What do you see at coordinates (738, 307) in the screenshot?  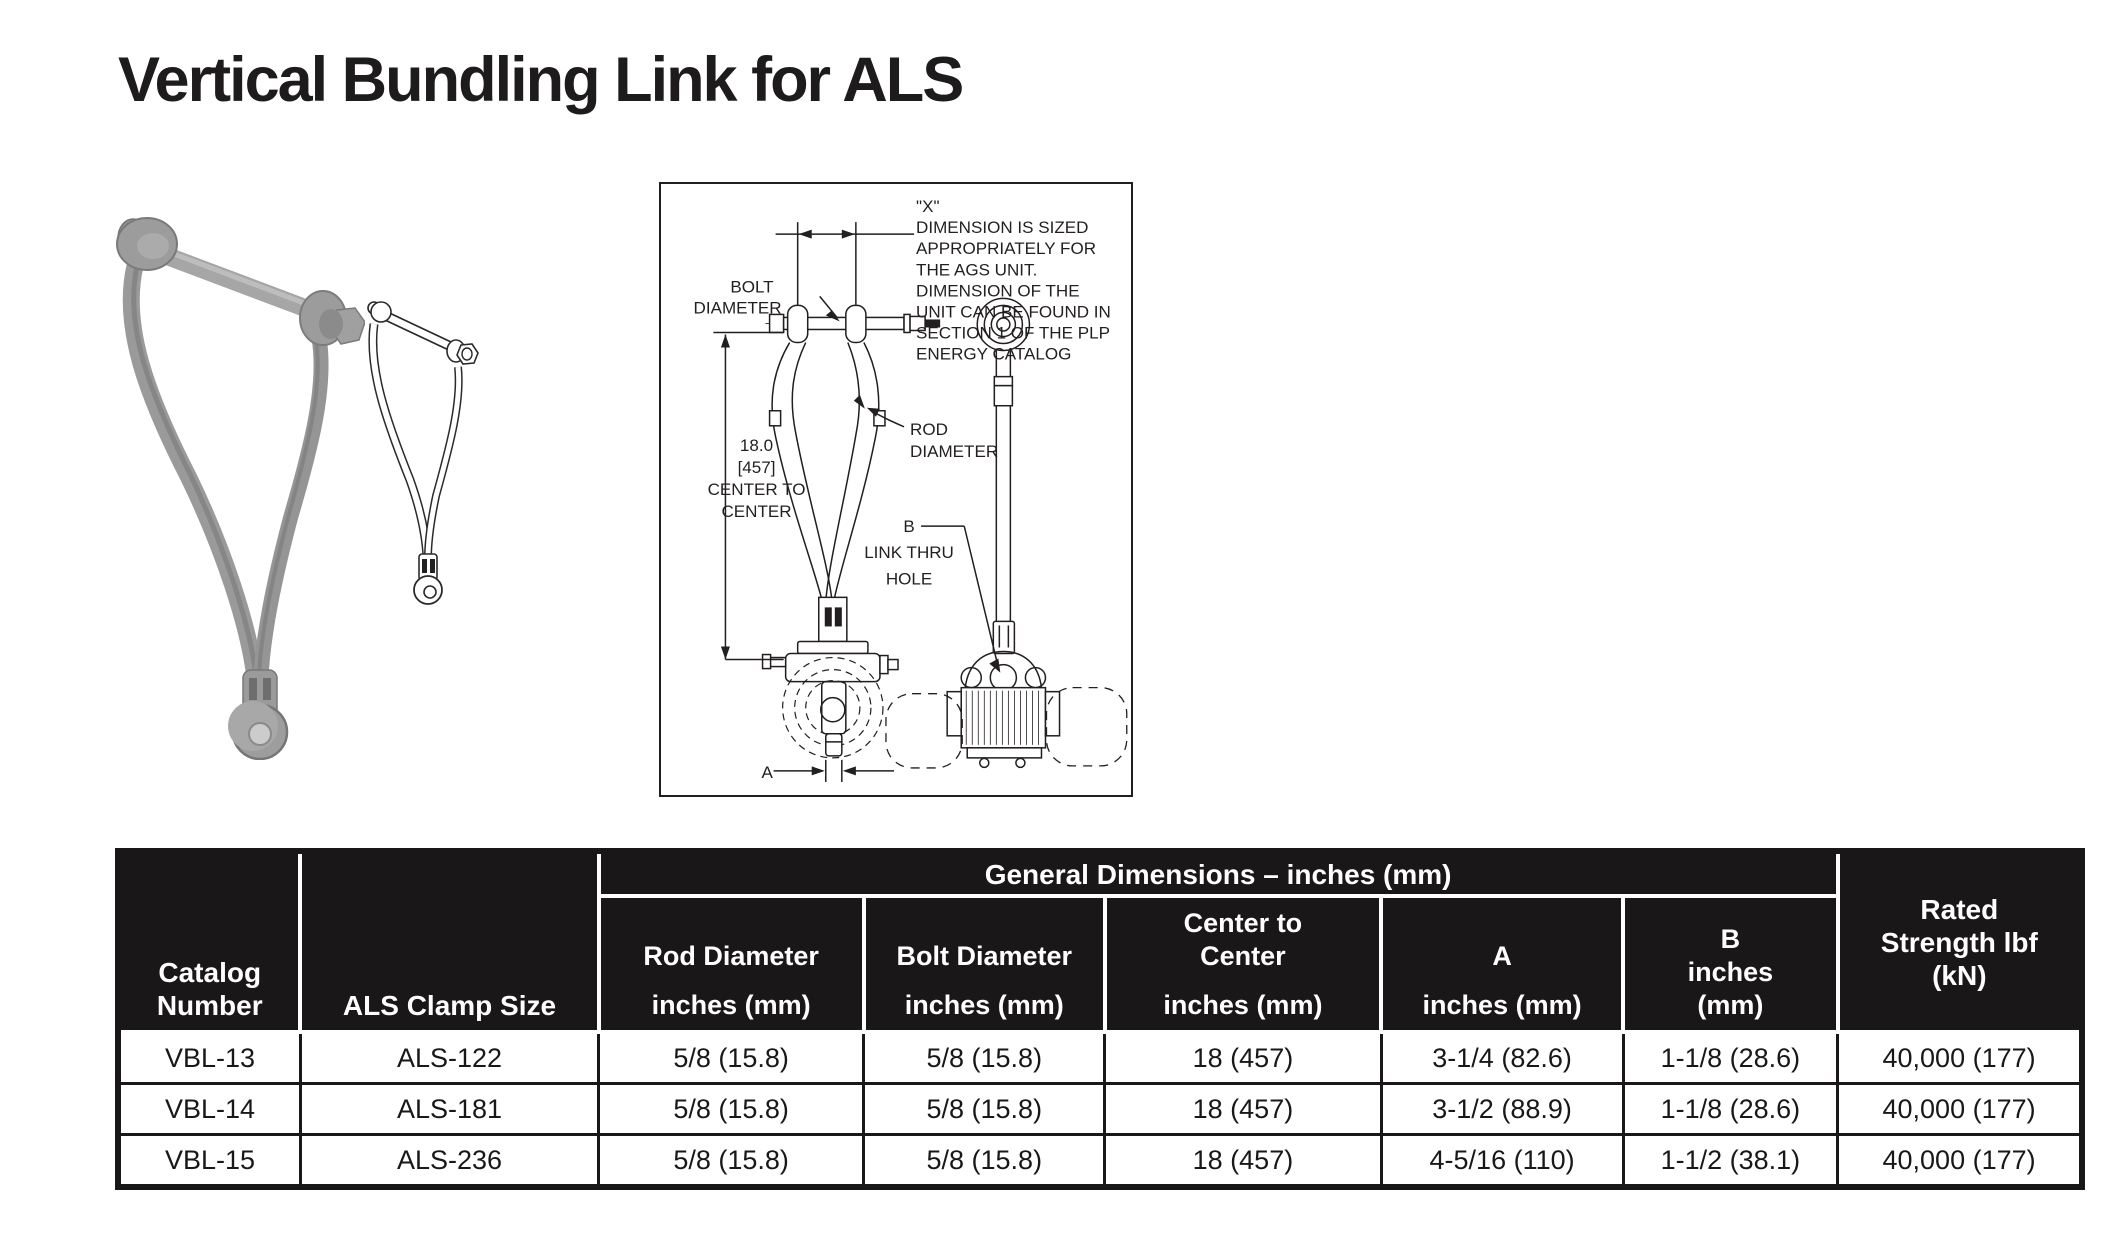 I see `bolt-diameter-label: DIAMETER` at bounding box center [738, 307].